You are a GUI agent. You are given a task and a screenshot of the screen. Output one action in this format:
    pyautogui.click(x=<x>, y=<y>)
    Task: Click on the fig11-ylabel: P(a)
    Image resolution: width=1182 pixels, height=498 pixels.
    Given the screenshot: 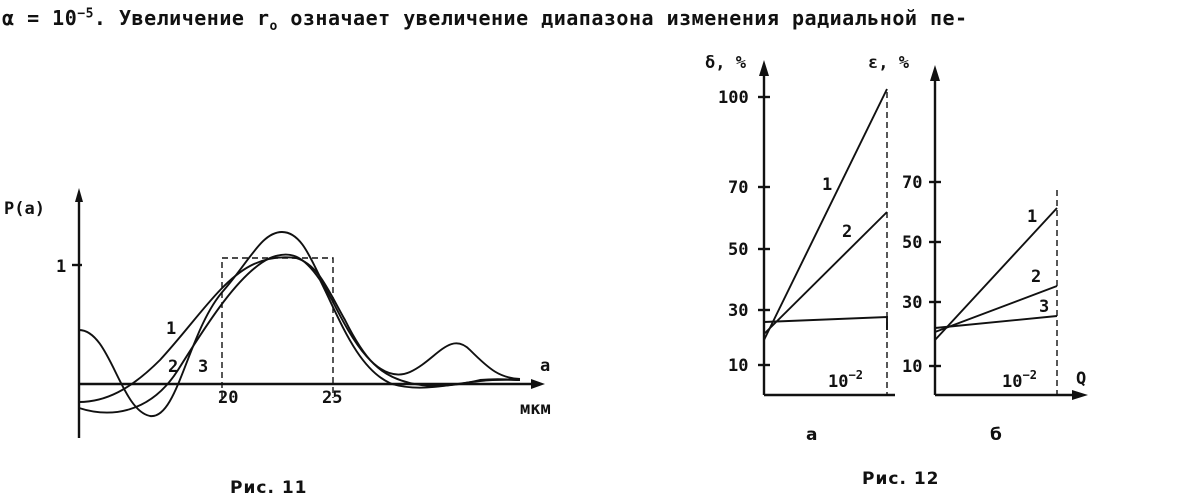 What is the action you would take?
    pyautogui.click(x=24, y=209)
    